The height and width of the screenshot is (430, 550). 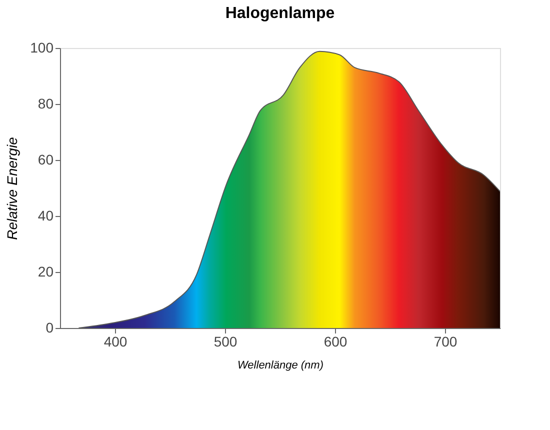 I want to click on y-tick-label: 0, so click(x=50, y=328).